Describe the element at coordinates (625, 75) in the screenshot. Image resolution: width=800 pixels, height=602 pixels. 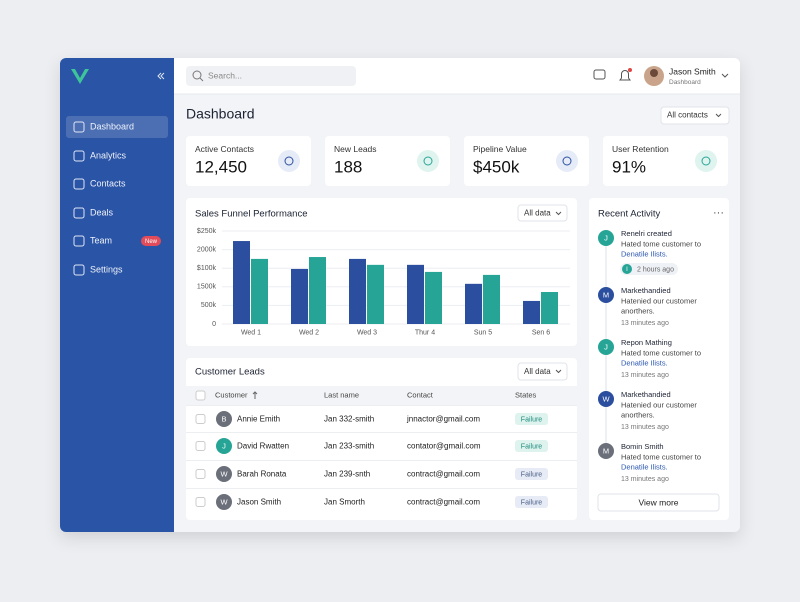
I see `bell-icon` at that location.